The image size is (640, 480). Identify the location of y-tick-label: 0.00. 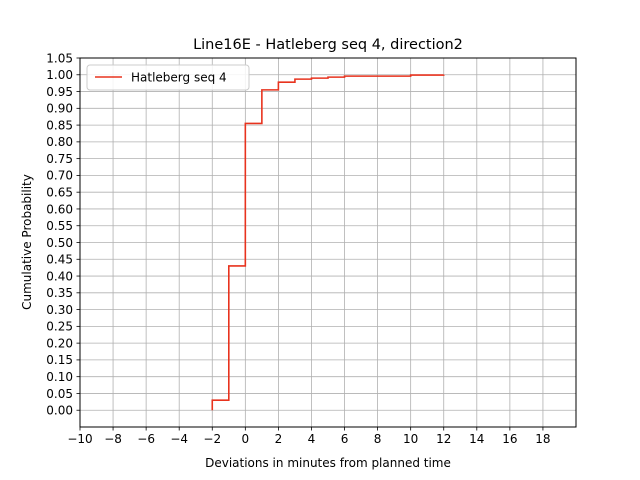
(59, 411).